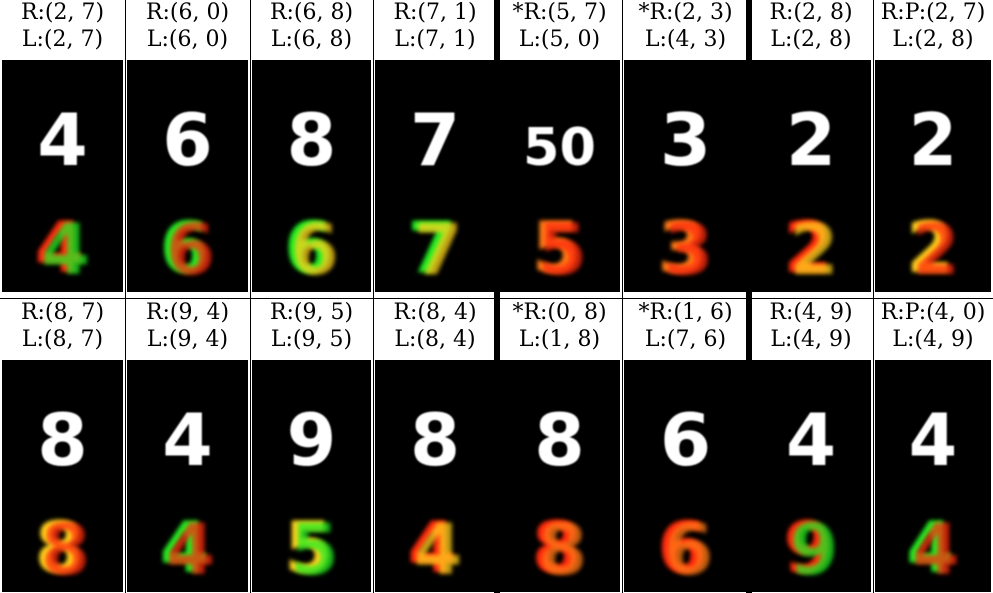 The image size is (993, 593). I want to click on ground-truth-label: L:(9, 4), so click(187, 339).